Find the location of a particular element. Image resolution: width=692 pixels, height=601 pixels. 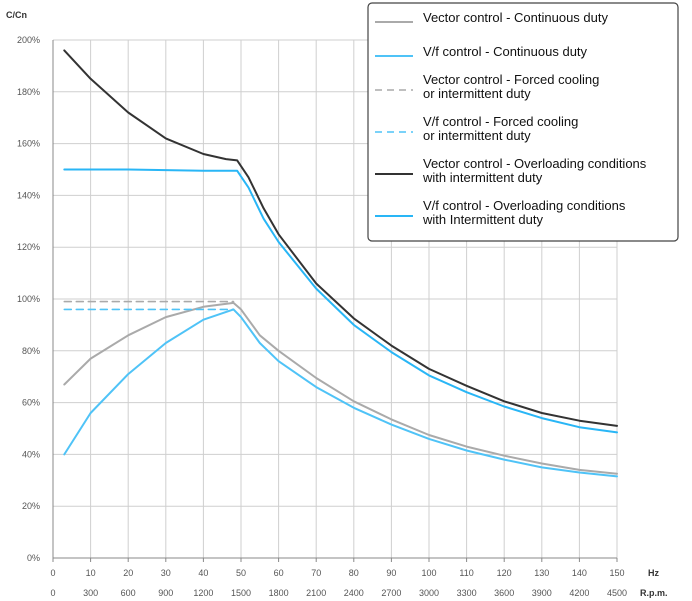

x-tick-label-hz: 80 is located at coordinates (354, 573).